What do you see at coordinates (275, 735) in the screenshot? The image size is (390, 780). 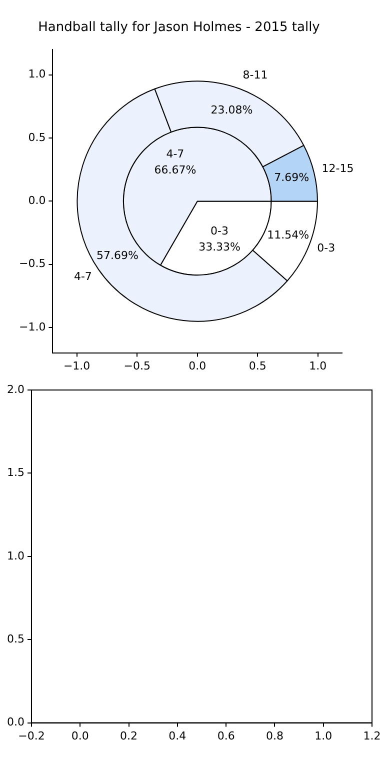 I see `x-tick-label: 0.8` at bounding box center [275, 735].